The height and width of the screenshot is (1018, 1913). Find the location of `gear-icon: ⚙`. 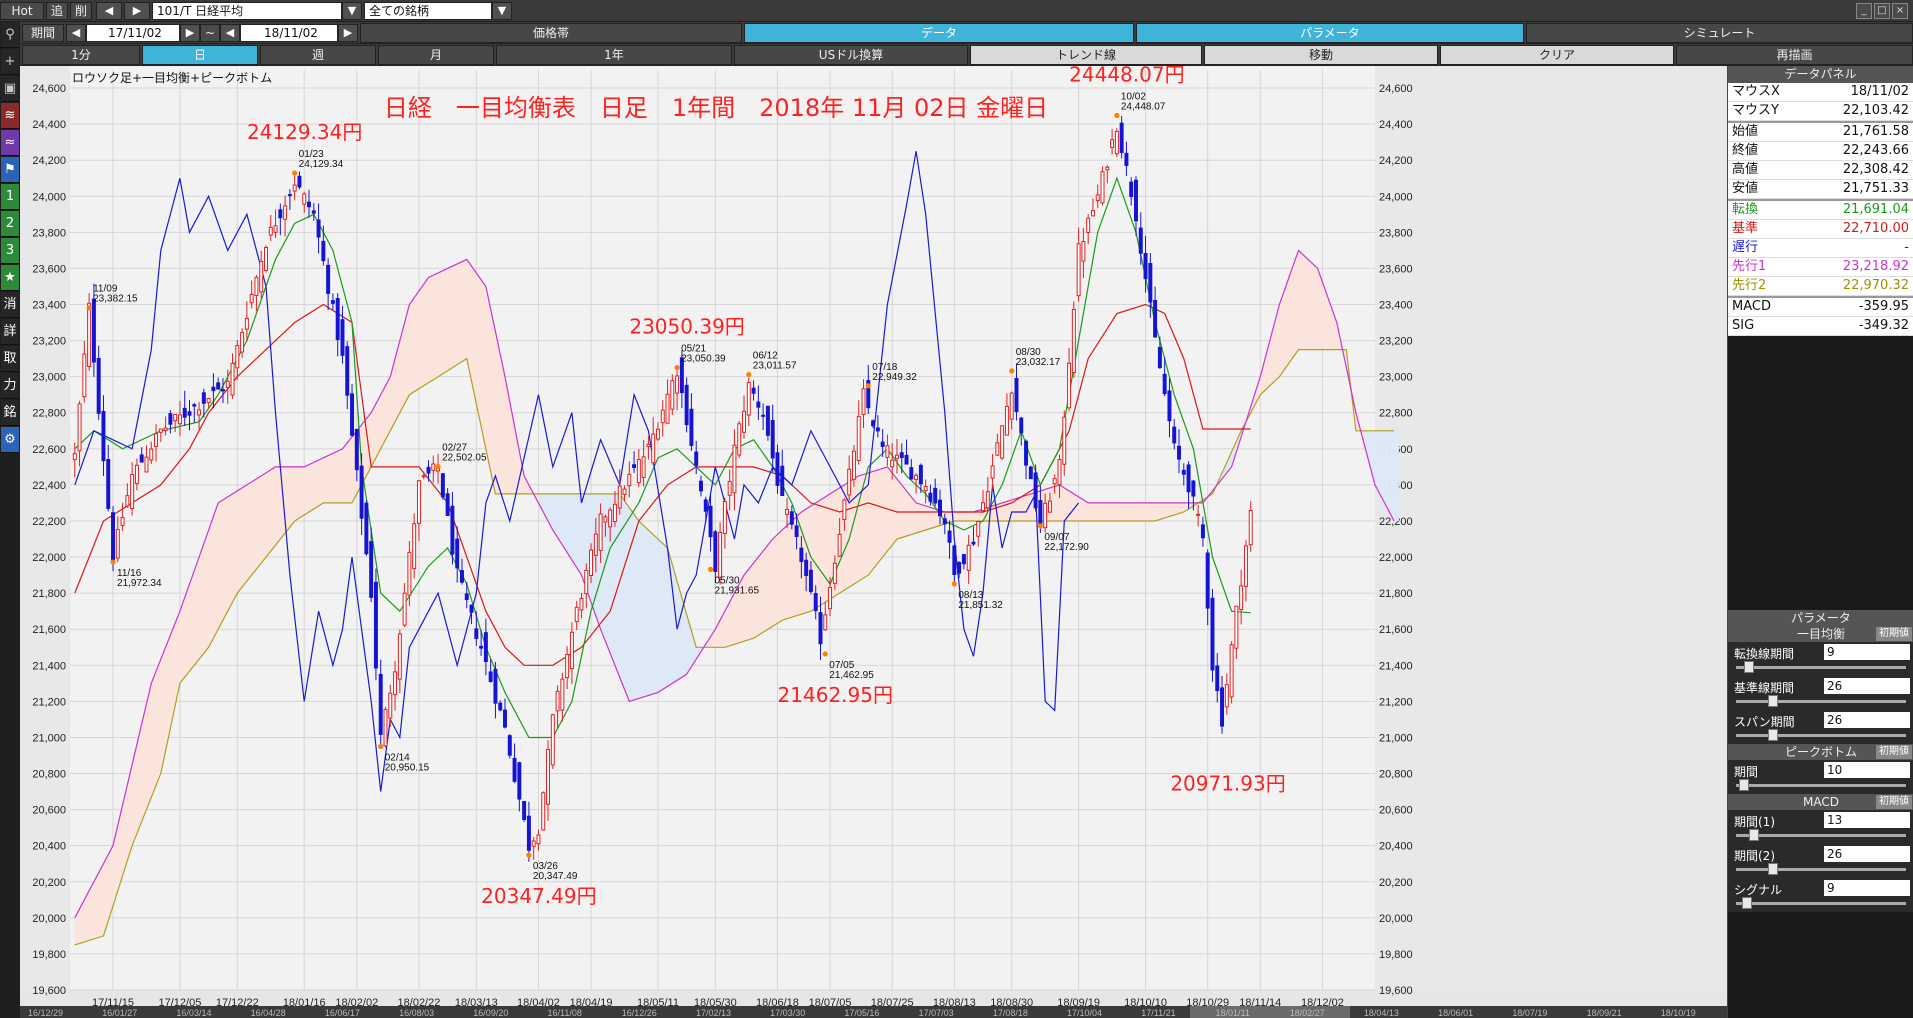

gear-icon: ⚙ is located at coordinates (10, 440).